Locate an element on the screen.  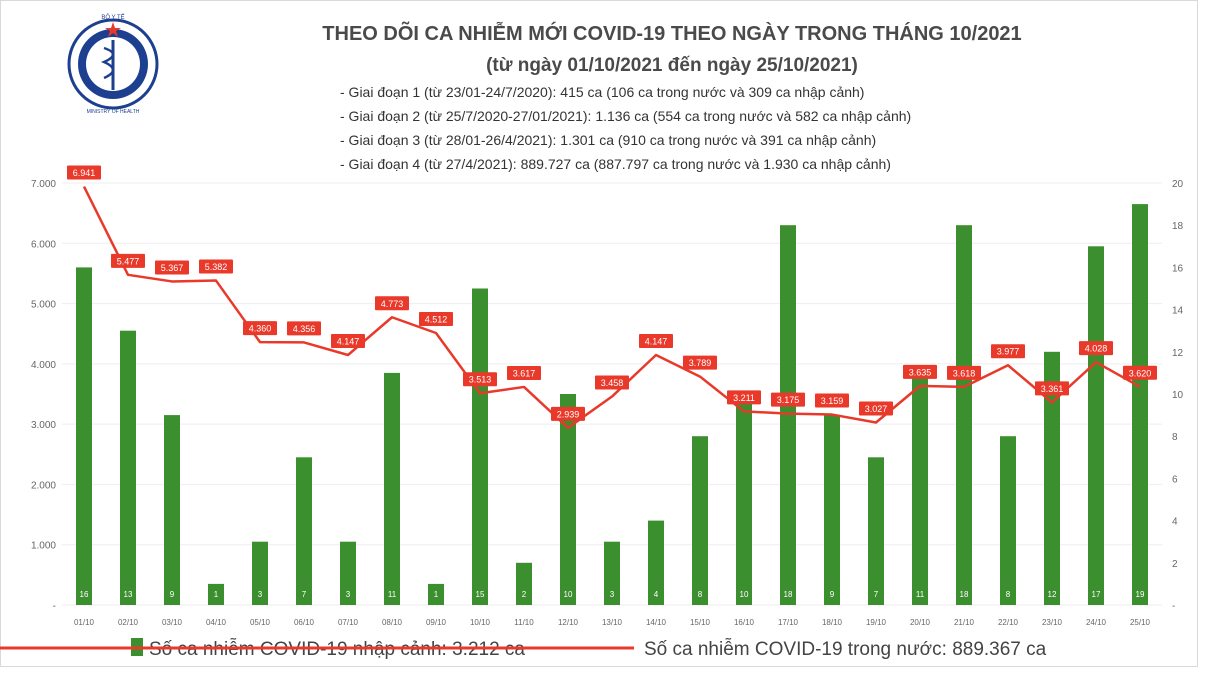
x-tick-label: 13/10 is located at coordinates (612, 622).